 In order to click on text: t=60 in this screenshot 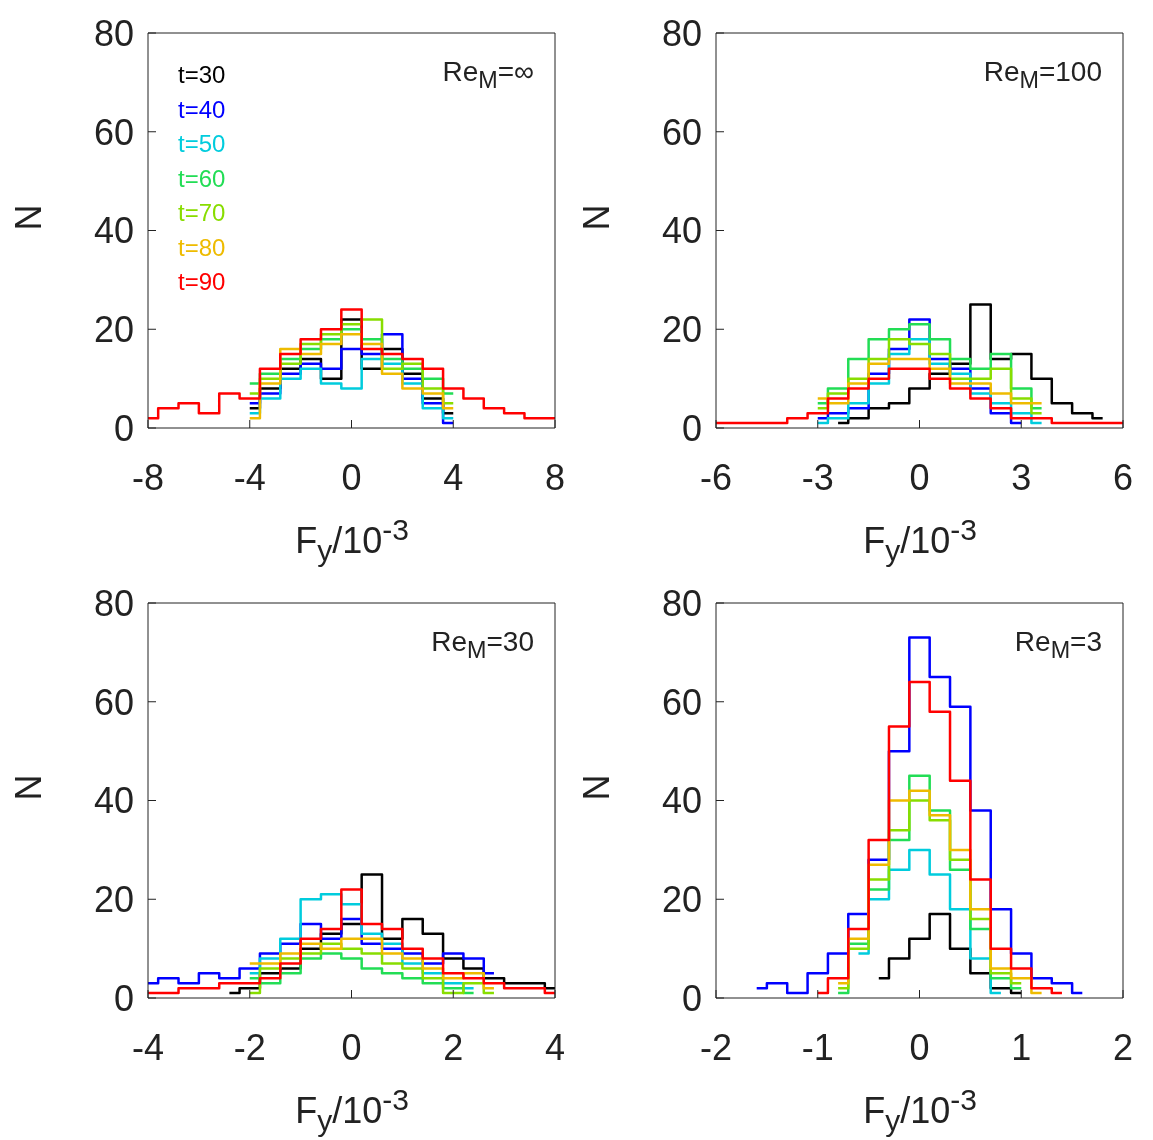, I will do `click(202, 178)`.